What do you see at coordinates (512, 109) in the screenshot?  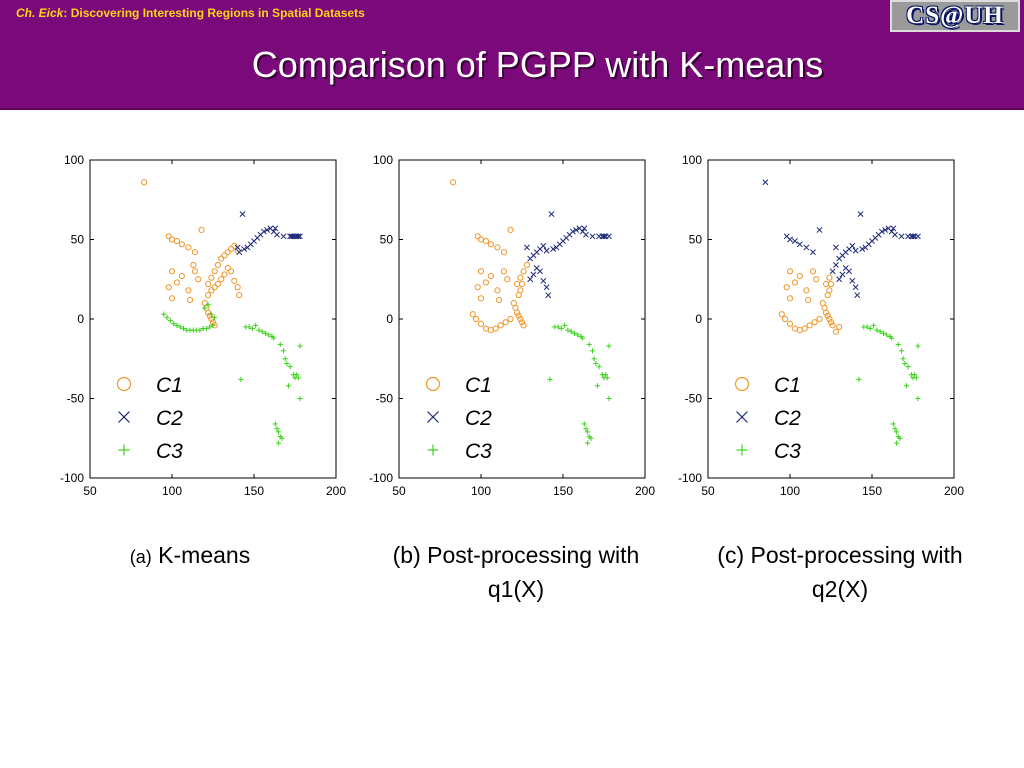 I see `header-divider` at bounding box center [512, 109].